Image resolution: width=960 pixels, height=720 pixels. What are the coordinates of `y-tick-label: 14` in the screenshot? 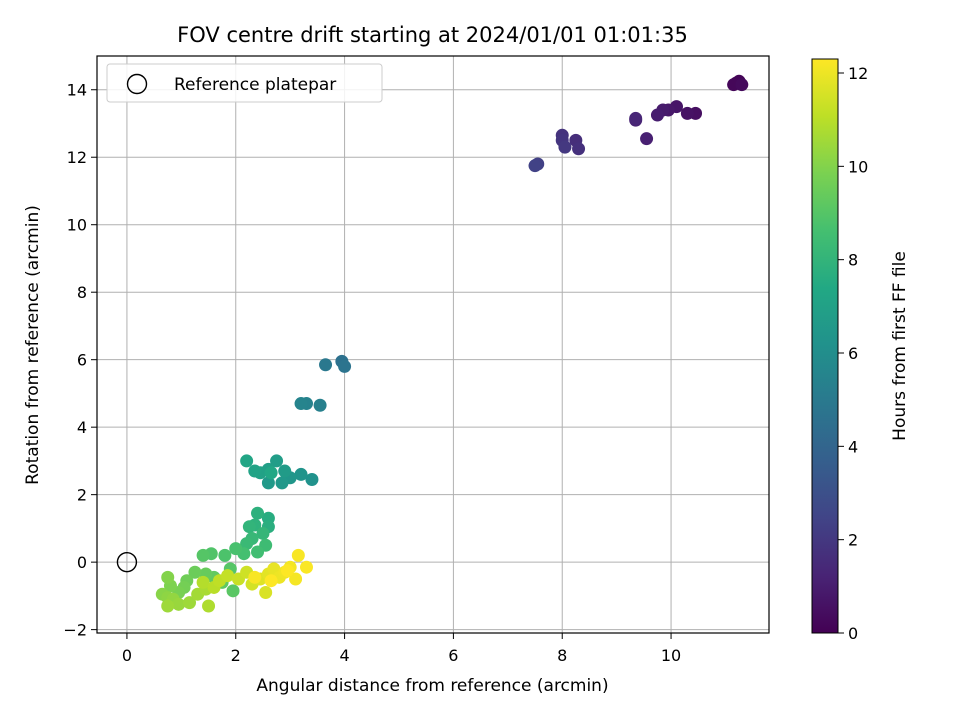 It's located at (77, 90).